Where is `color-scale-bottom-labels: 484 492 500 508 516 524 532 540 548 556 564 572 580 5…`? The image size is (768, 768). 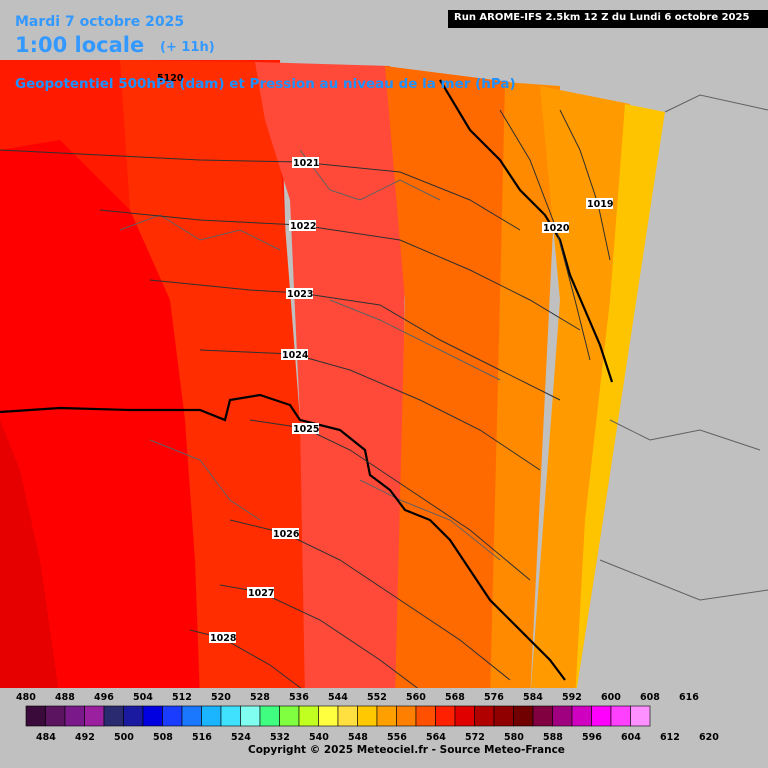
color-scale-bottom-labels: 484 492 500 508 516 524 532 540 548 556 564 572 580 5… is located at coordinates (377, 737).